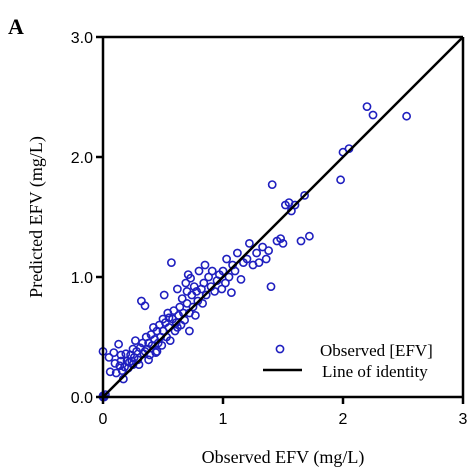 This screenshot has height=474, width=475. I want to click on x-tick-label: 0, so click(103, 419).